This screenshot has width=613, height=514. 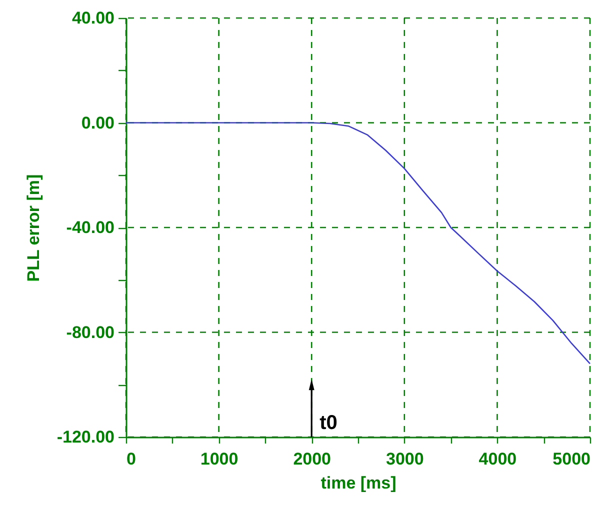 What do you see at coordinates (90, 227) in the screenshot?
I see `y-tick-label: -40.00` at bounding box center [90, 227].